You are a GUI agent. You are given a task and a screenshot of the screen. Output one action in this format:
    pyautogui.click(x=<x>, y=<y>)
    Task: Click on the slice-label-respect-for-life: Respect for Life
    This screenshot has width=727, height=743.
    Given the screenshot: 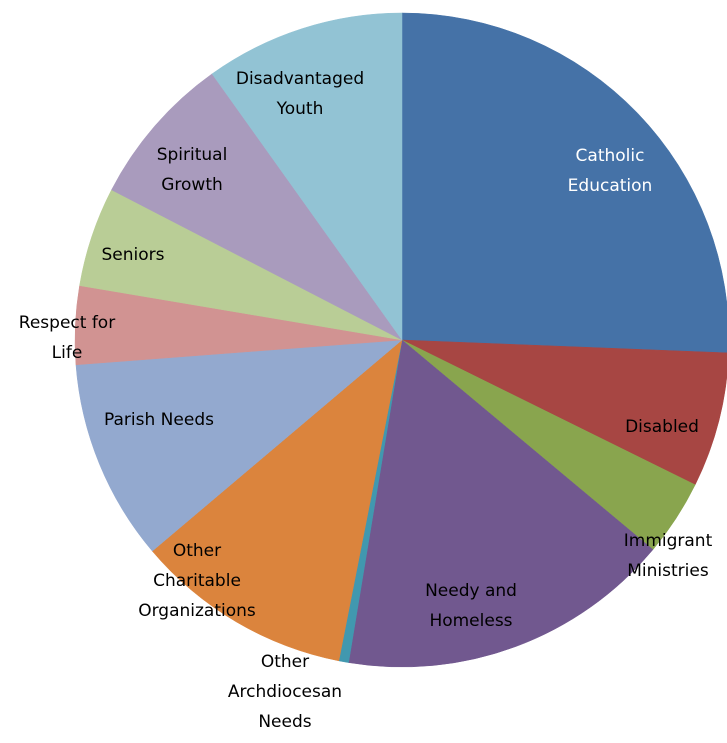 What is the action you would take?
    pyautogui.click(x=67, y=338)
    